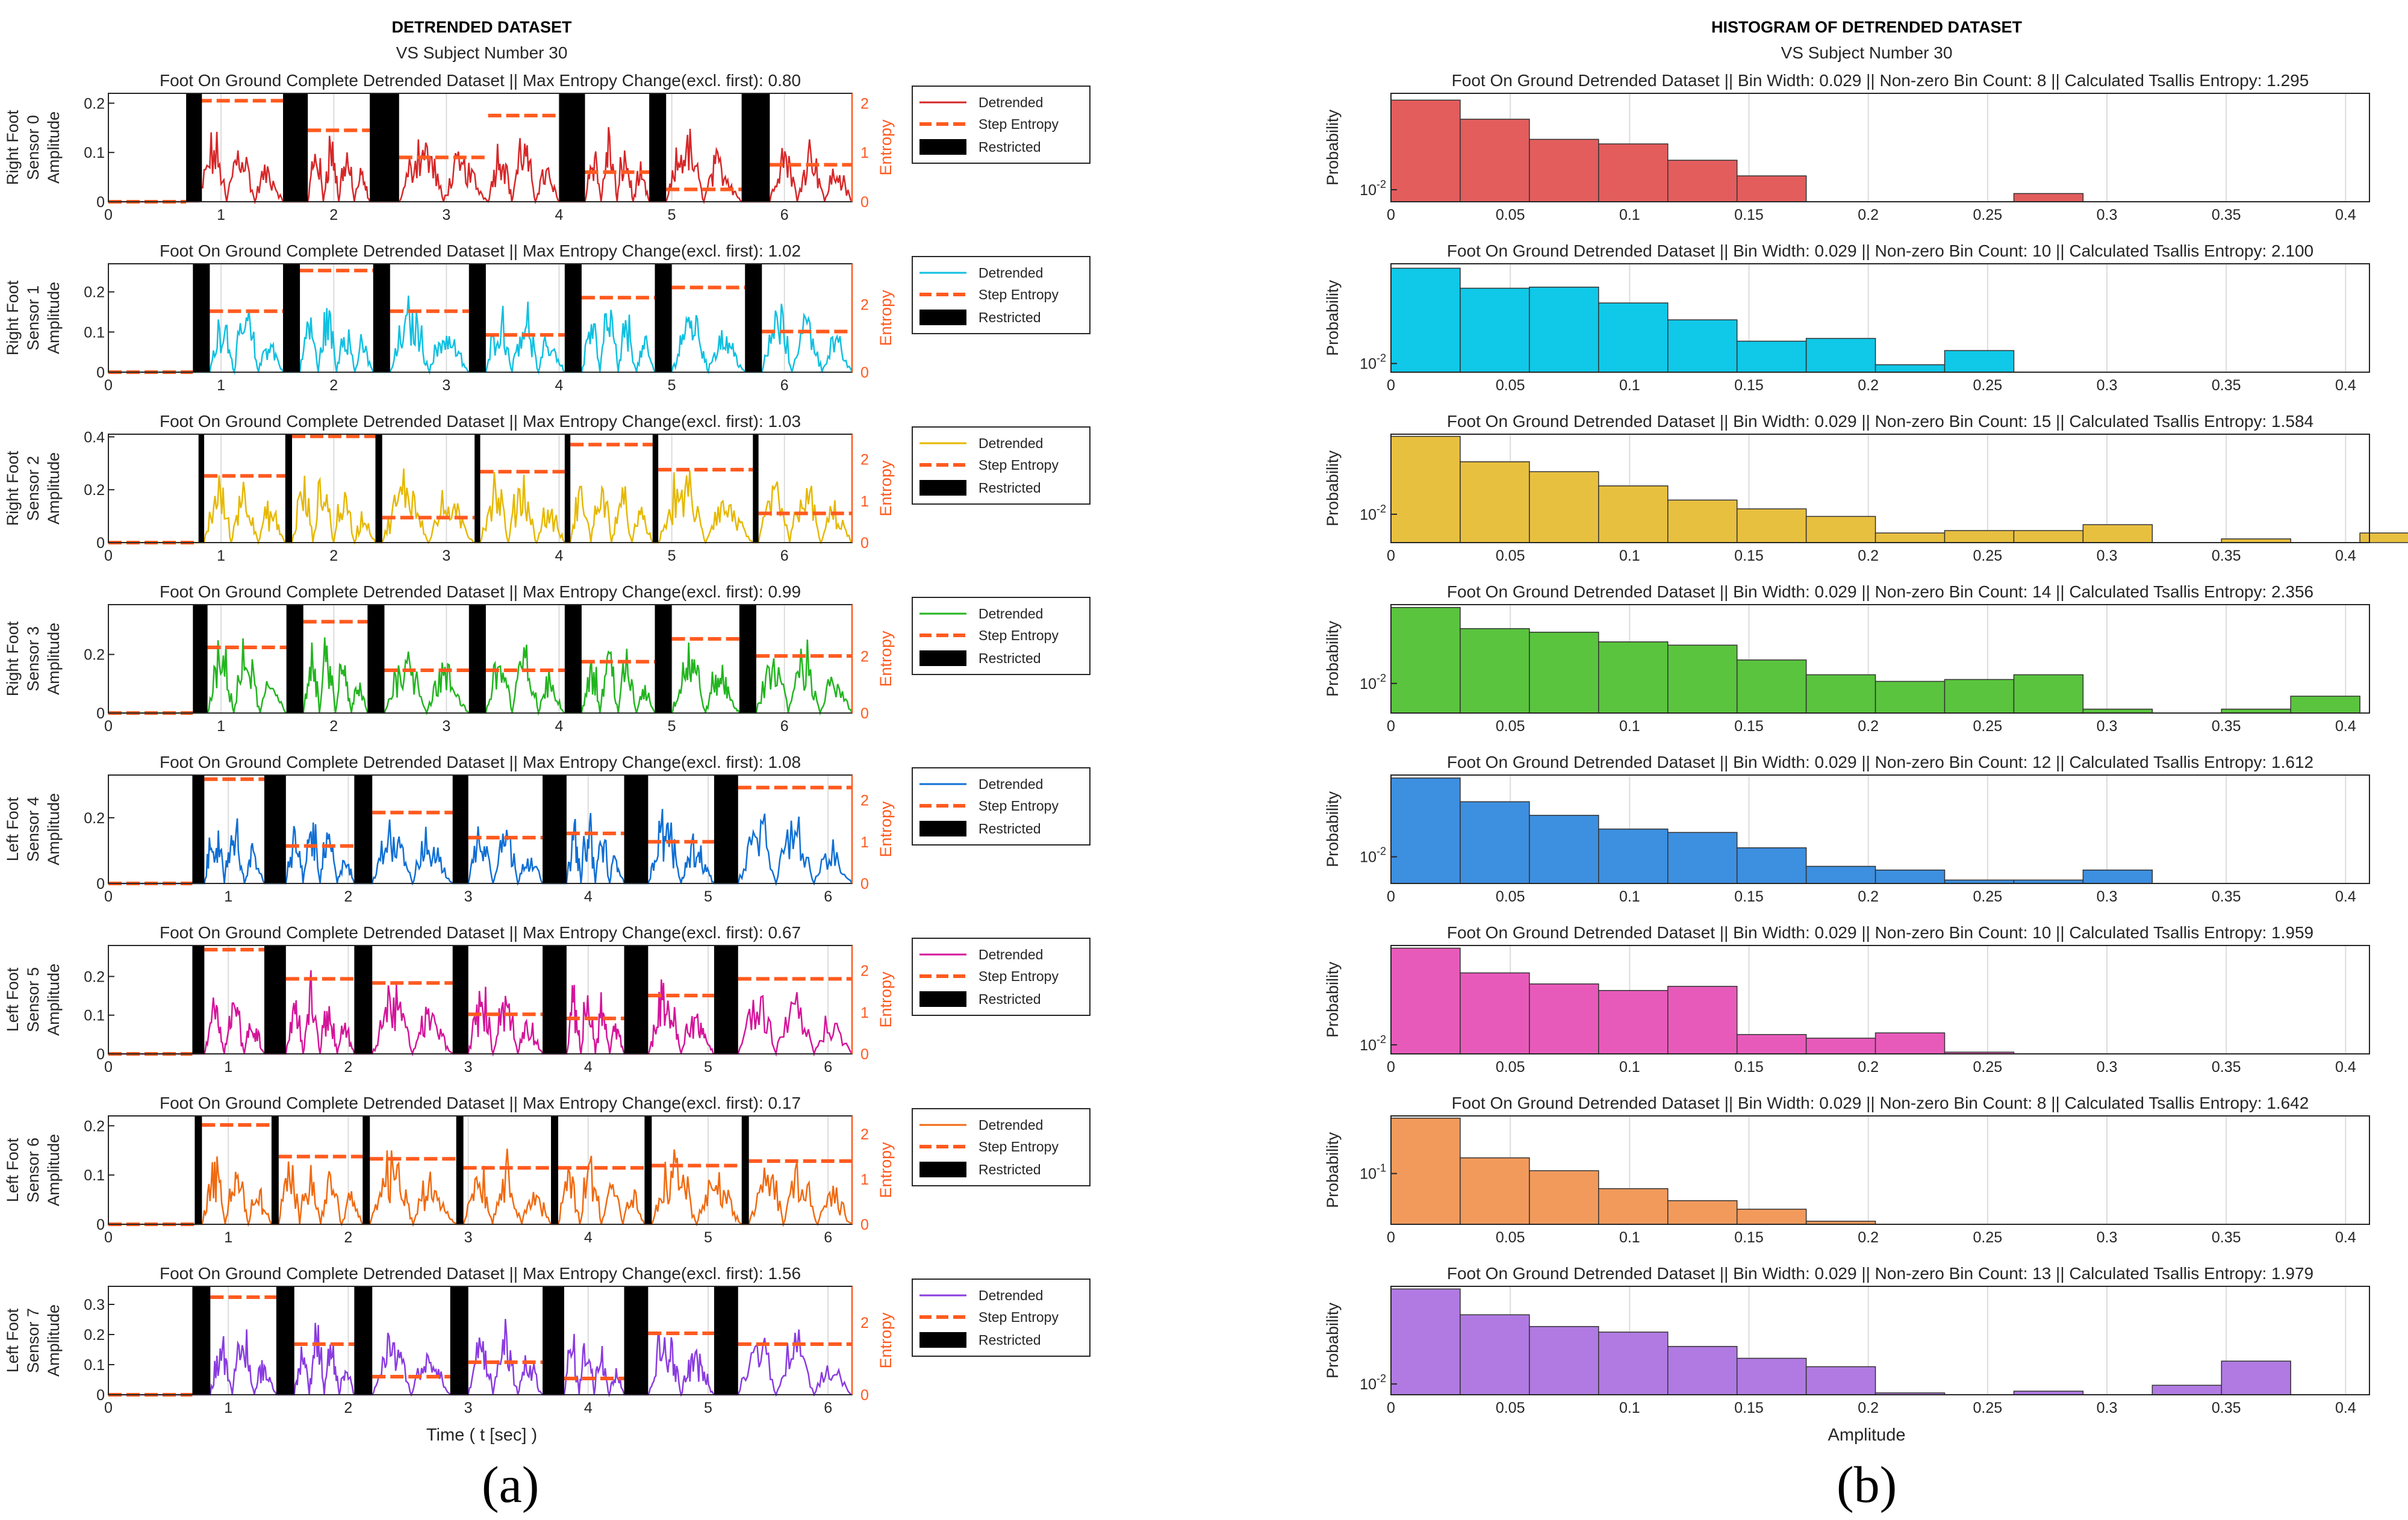 The width and height of the screenshot is (2408, 1520). What do you see at coordinates (708, 1067) in the screenshot?
I see `x-tick-label: 5` at bounding box center [708, 1067].